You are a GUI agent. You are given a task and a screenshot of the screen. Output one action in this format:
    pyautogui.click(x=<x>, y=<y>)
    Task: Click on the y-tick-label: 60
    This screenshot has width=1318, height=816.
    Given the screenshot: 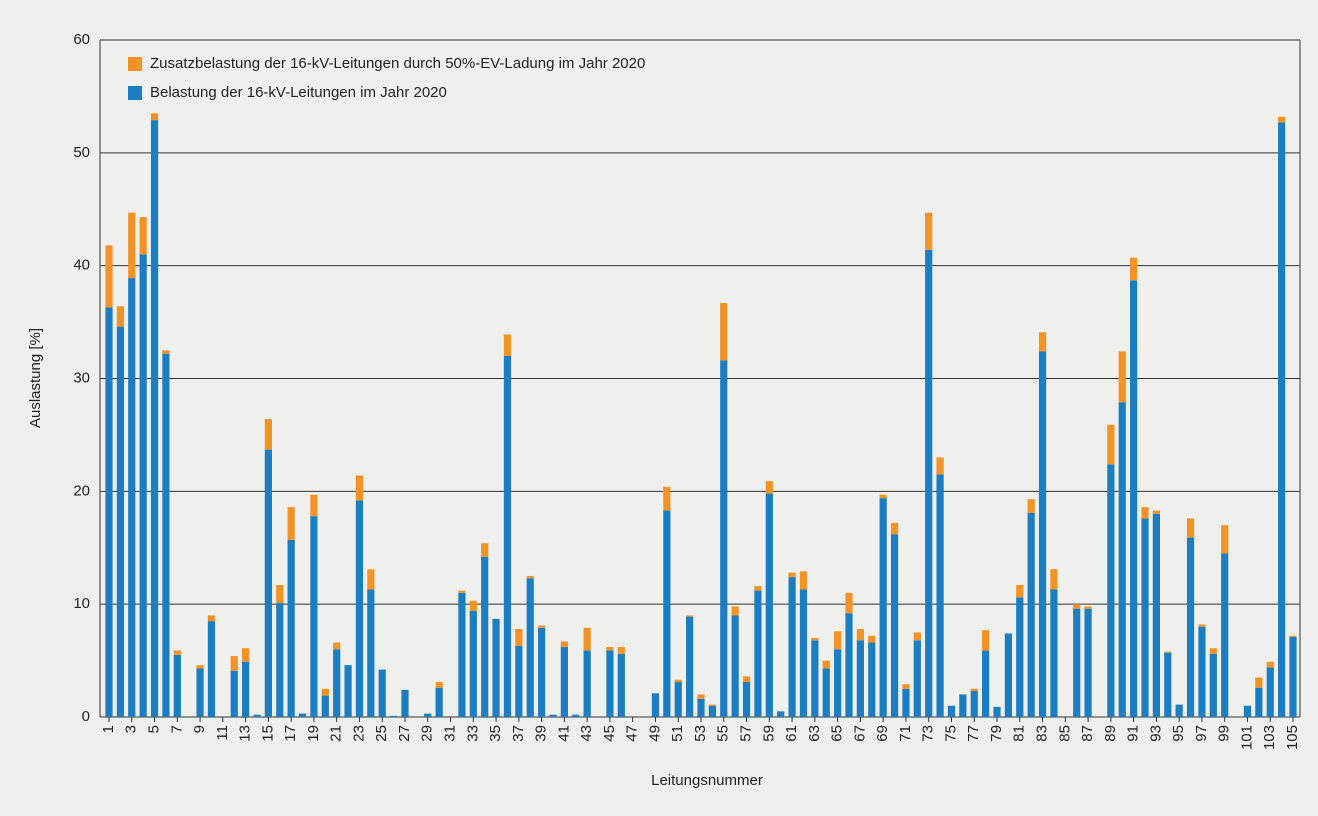 What is the action you would take?
    pyautogui.click(x=81, y=39)
    